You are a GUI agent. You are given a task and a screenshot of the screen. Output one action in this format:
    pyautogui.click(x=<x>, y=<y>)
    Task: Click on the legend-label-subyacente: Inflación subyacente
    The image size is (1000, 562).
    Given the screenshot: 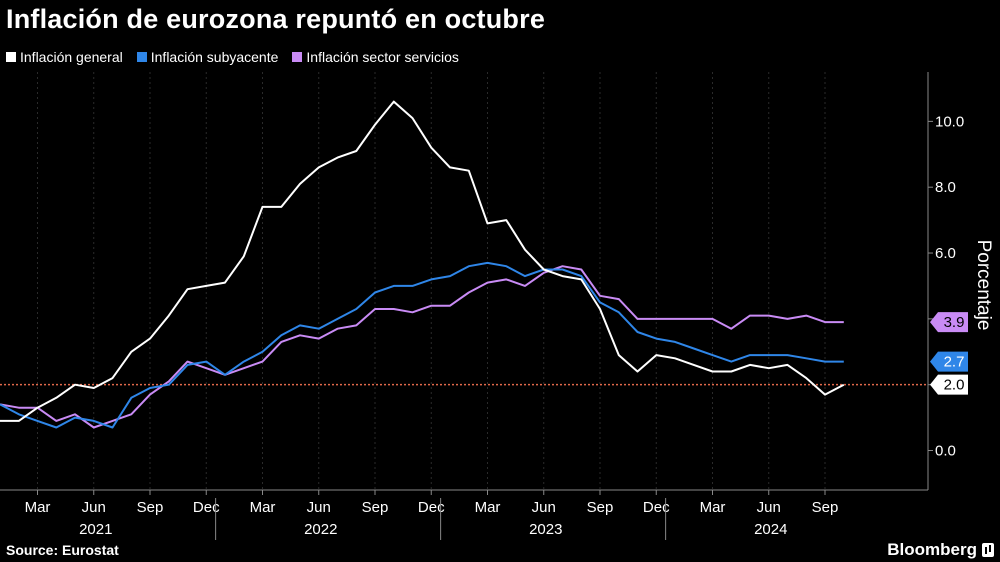 What is the action you would take?
    pyautogui.click(x=214, y=57)
    